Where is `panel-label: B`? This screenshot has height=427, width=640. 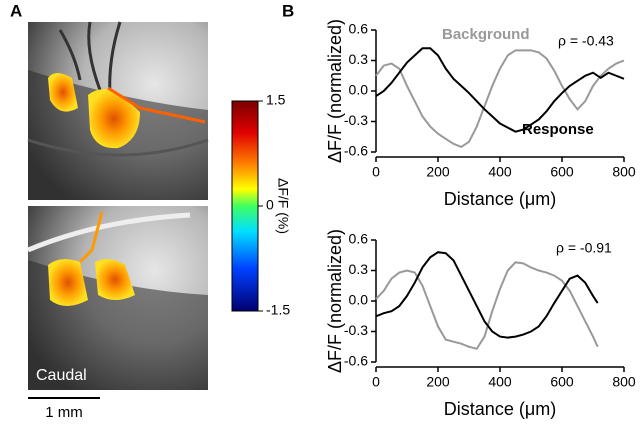 panel-label: B is located at coordinates (288, 10).